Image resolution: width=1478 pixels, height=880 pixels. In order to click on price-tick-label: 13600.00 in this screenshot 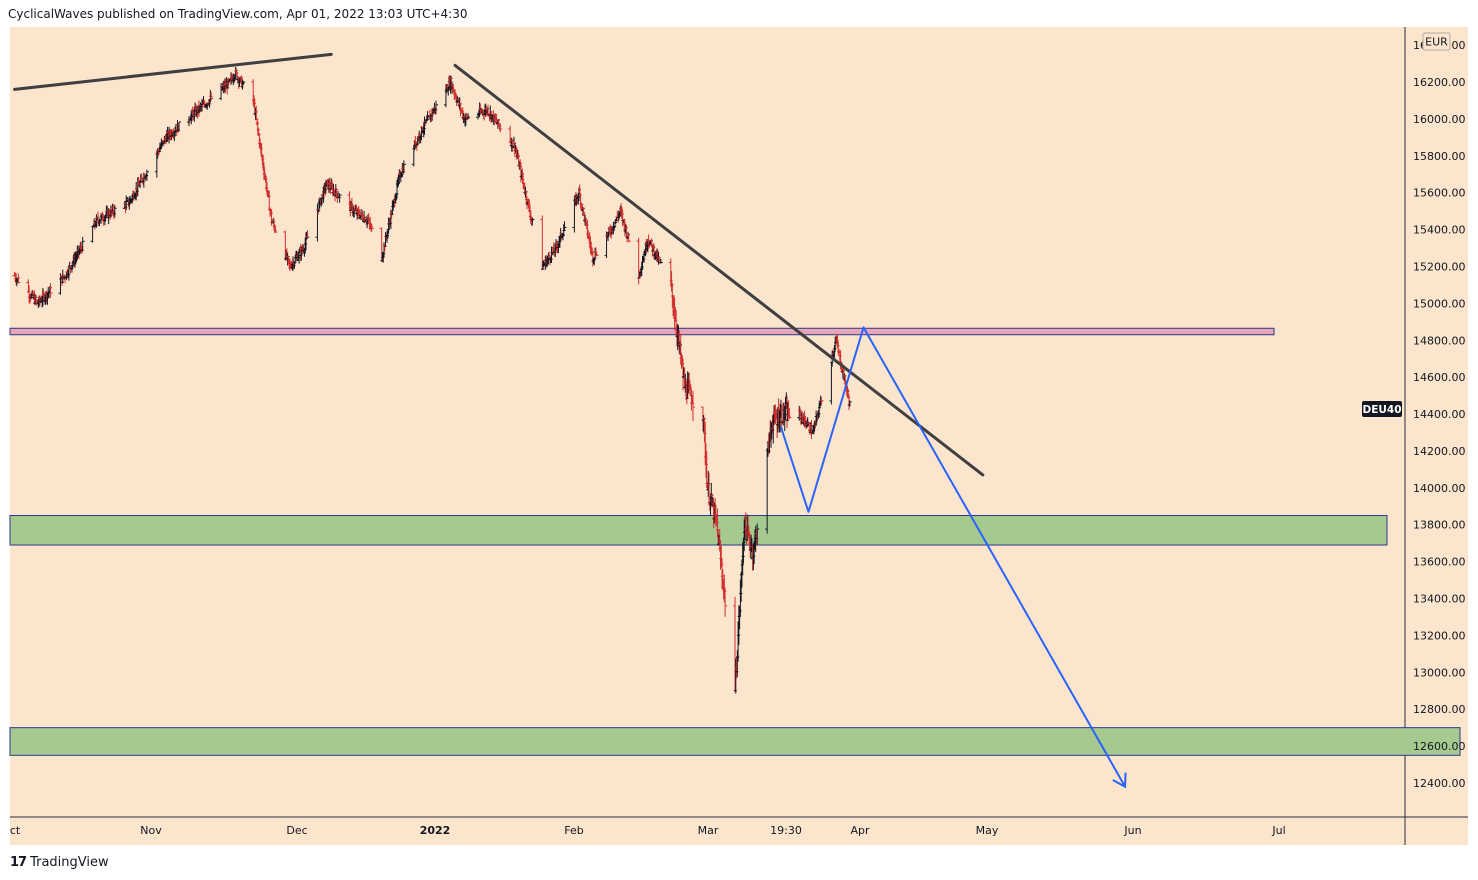, I will do `click(1439, 562)`.